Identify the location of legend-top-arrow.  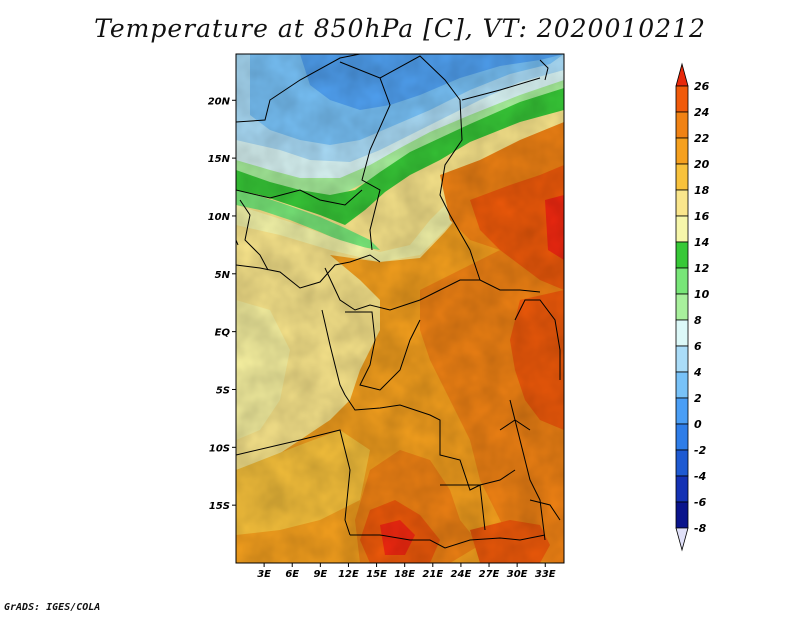
(682, 74).